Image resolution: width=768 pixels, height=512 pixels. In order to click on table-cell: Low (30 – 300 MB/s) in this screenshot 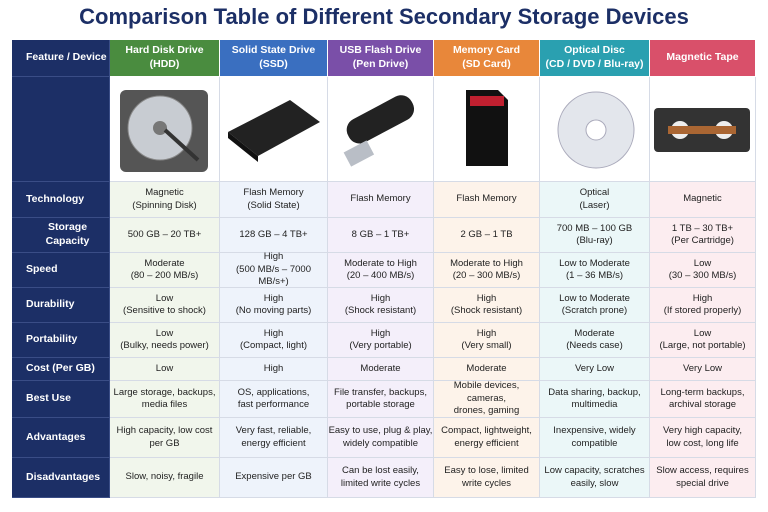, I will do `click(703, 270)`.